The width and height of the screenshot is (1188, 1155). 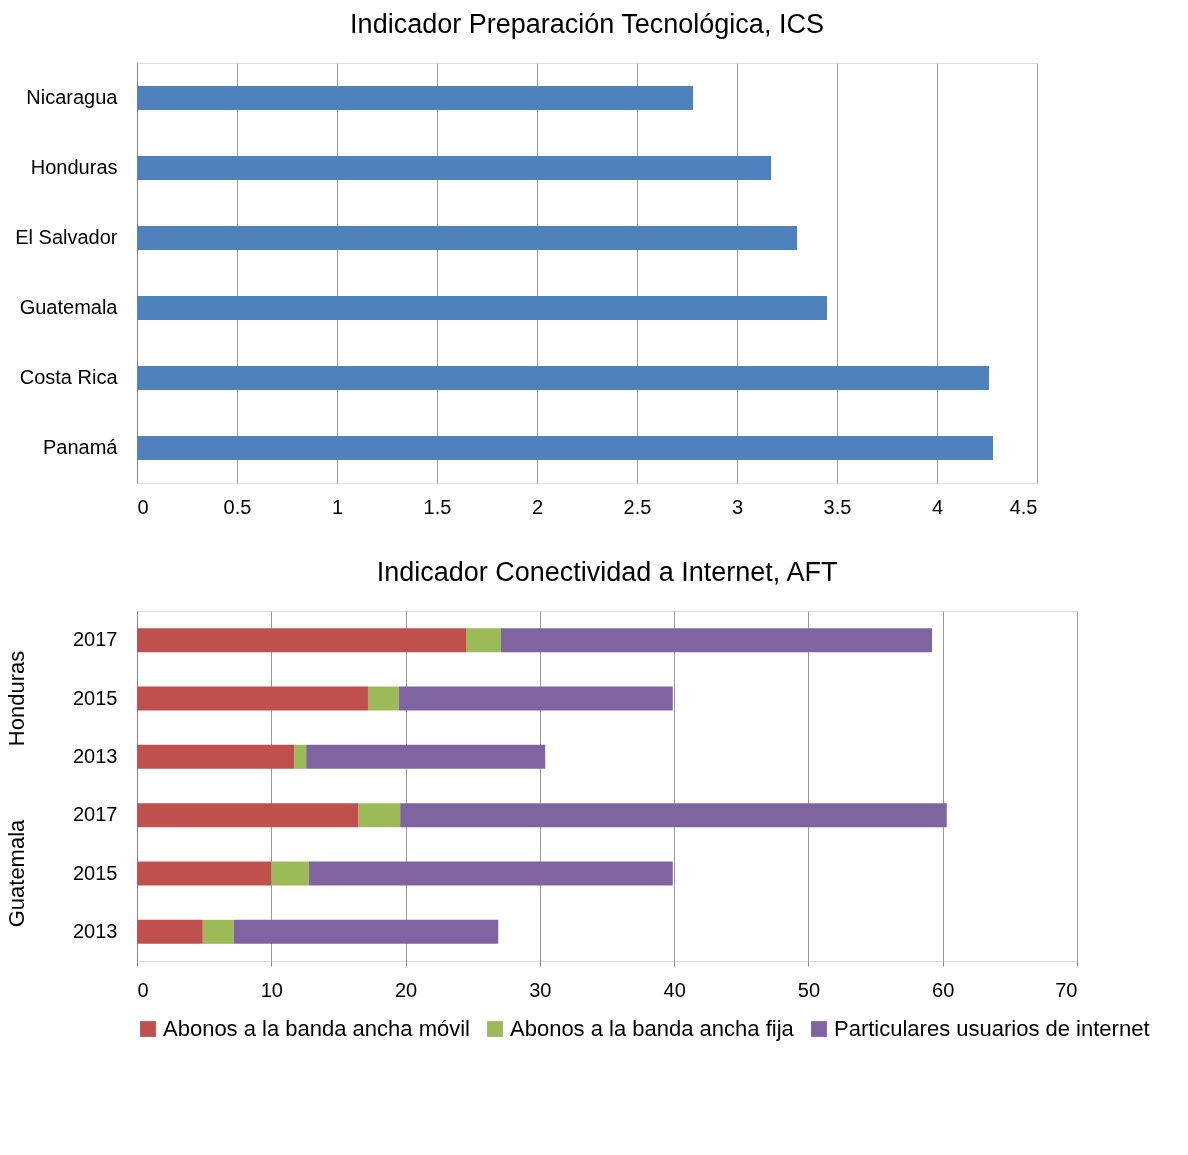 What do you see at coordinates (69, 377) in the screenshot?
I see `y-tick-label: Costa Rica` at bounding box center [69, 377].